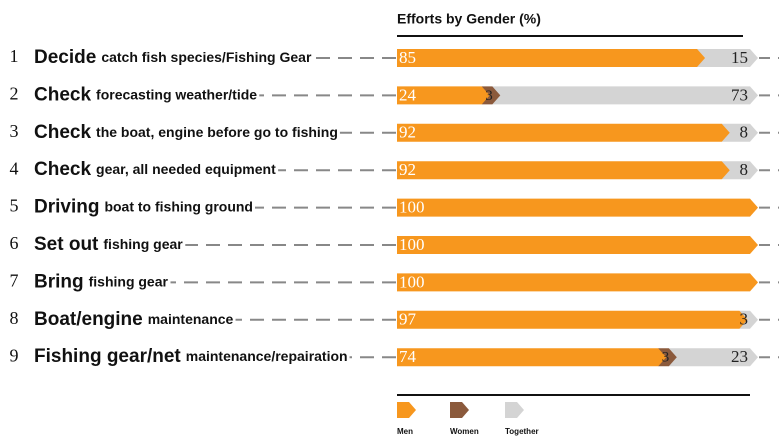 The image size is (779, 436). I want to click on row-number: 1, so click(14, 56).